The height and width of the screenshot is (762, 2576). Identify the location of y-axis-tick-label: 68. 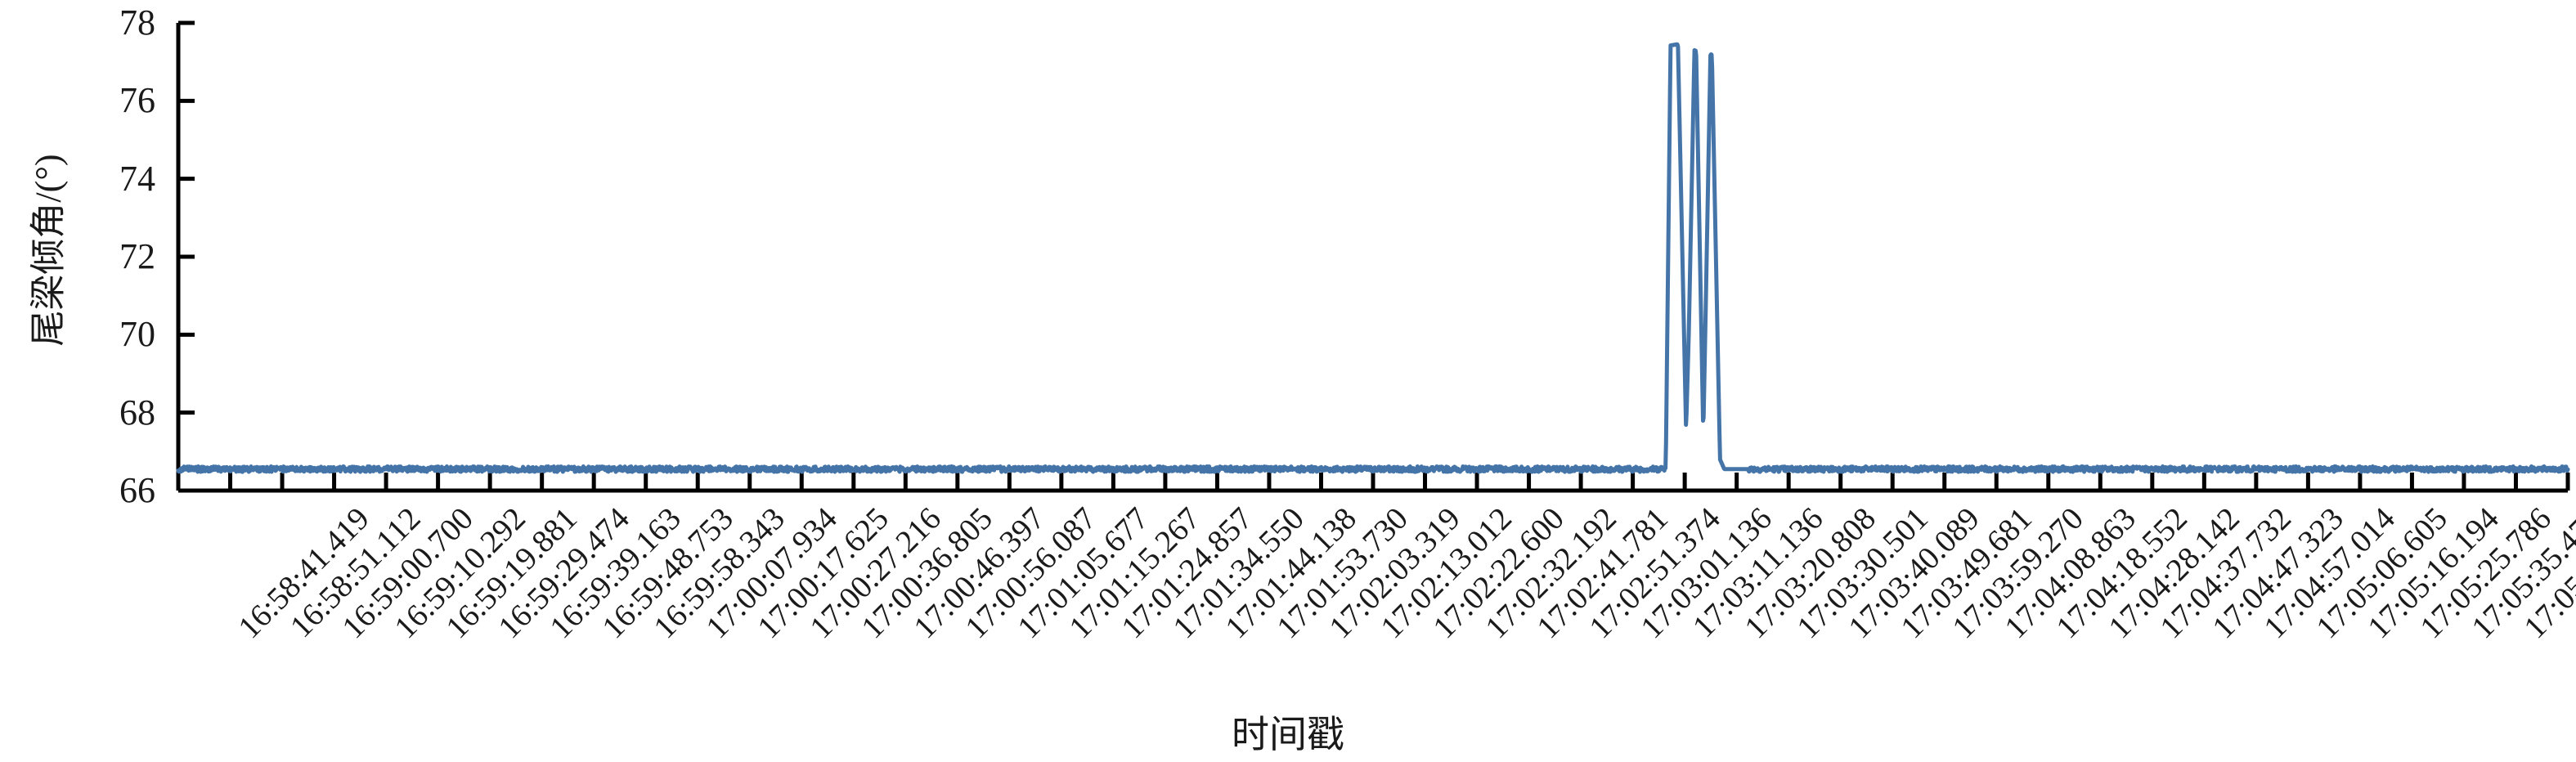
(137, 412).